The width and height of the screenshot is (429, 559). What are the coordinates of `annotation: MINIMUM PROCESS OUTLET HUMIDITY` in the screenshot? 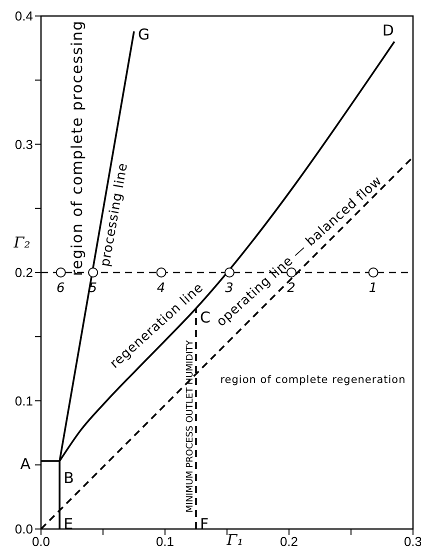 It's located at (190, 426).